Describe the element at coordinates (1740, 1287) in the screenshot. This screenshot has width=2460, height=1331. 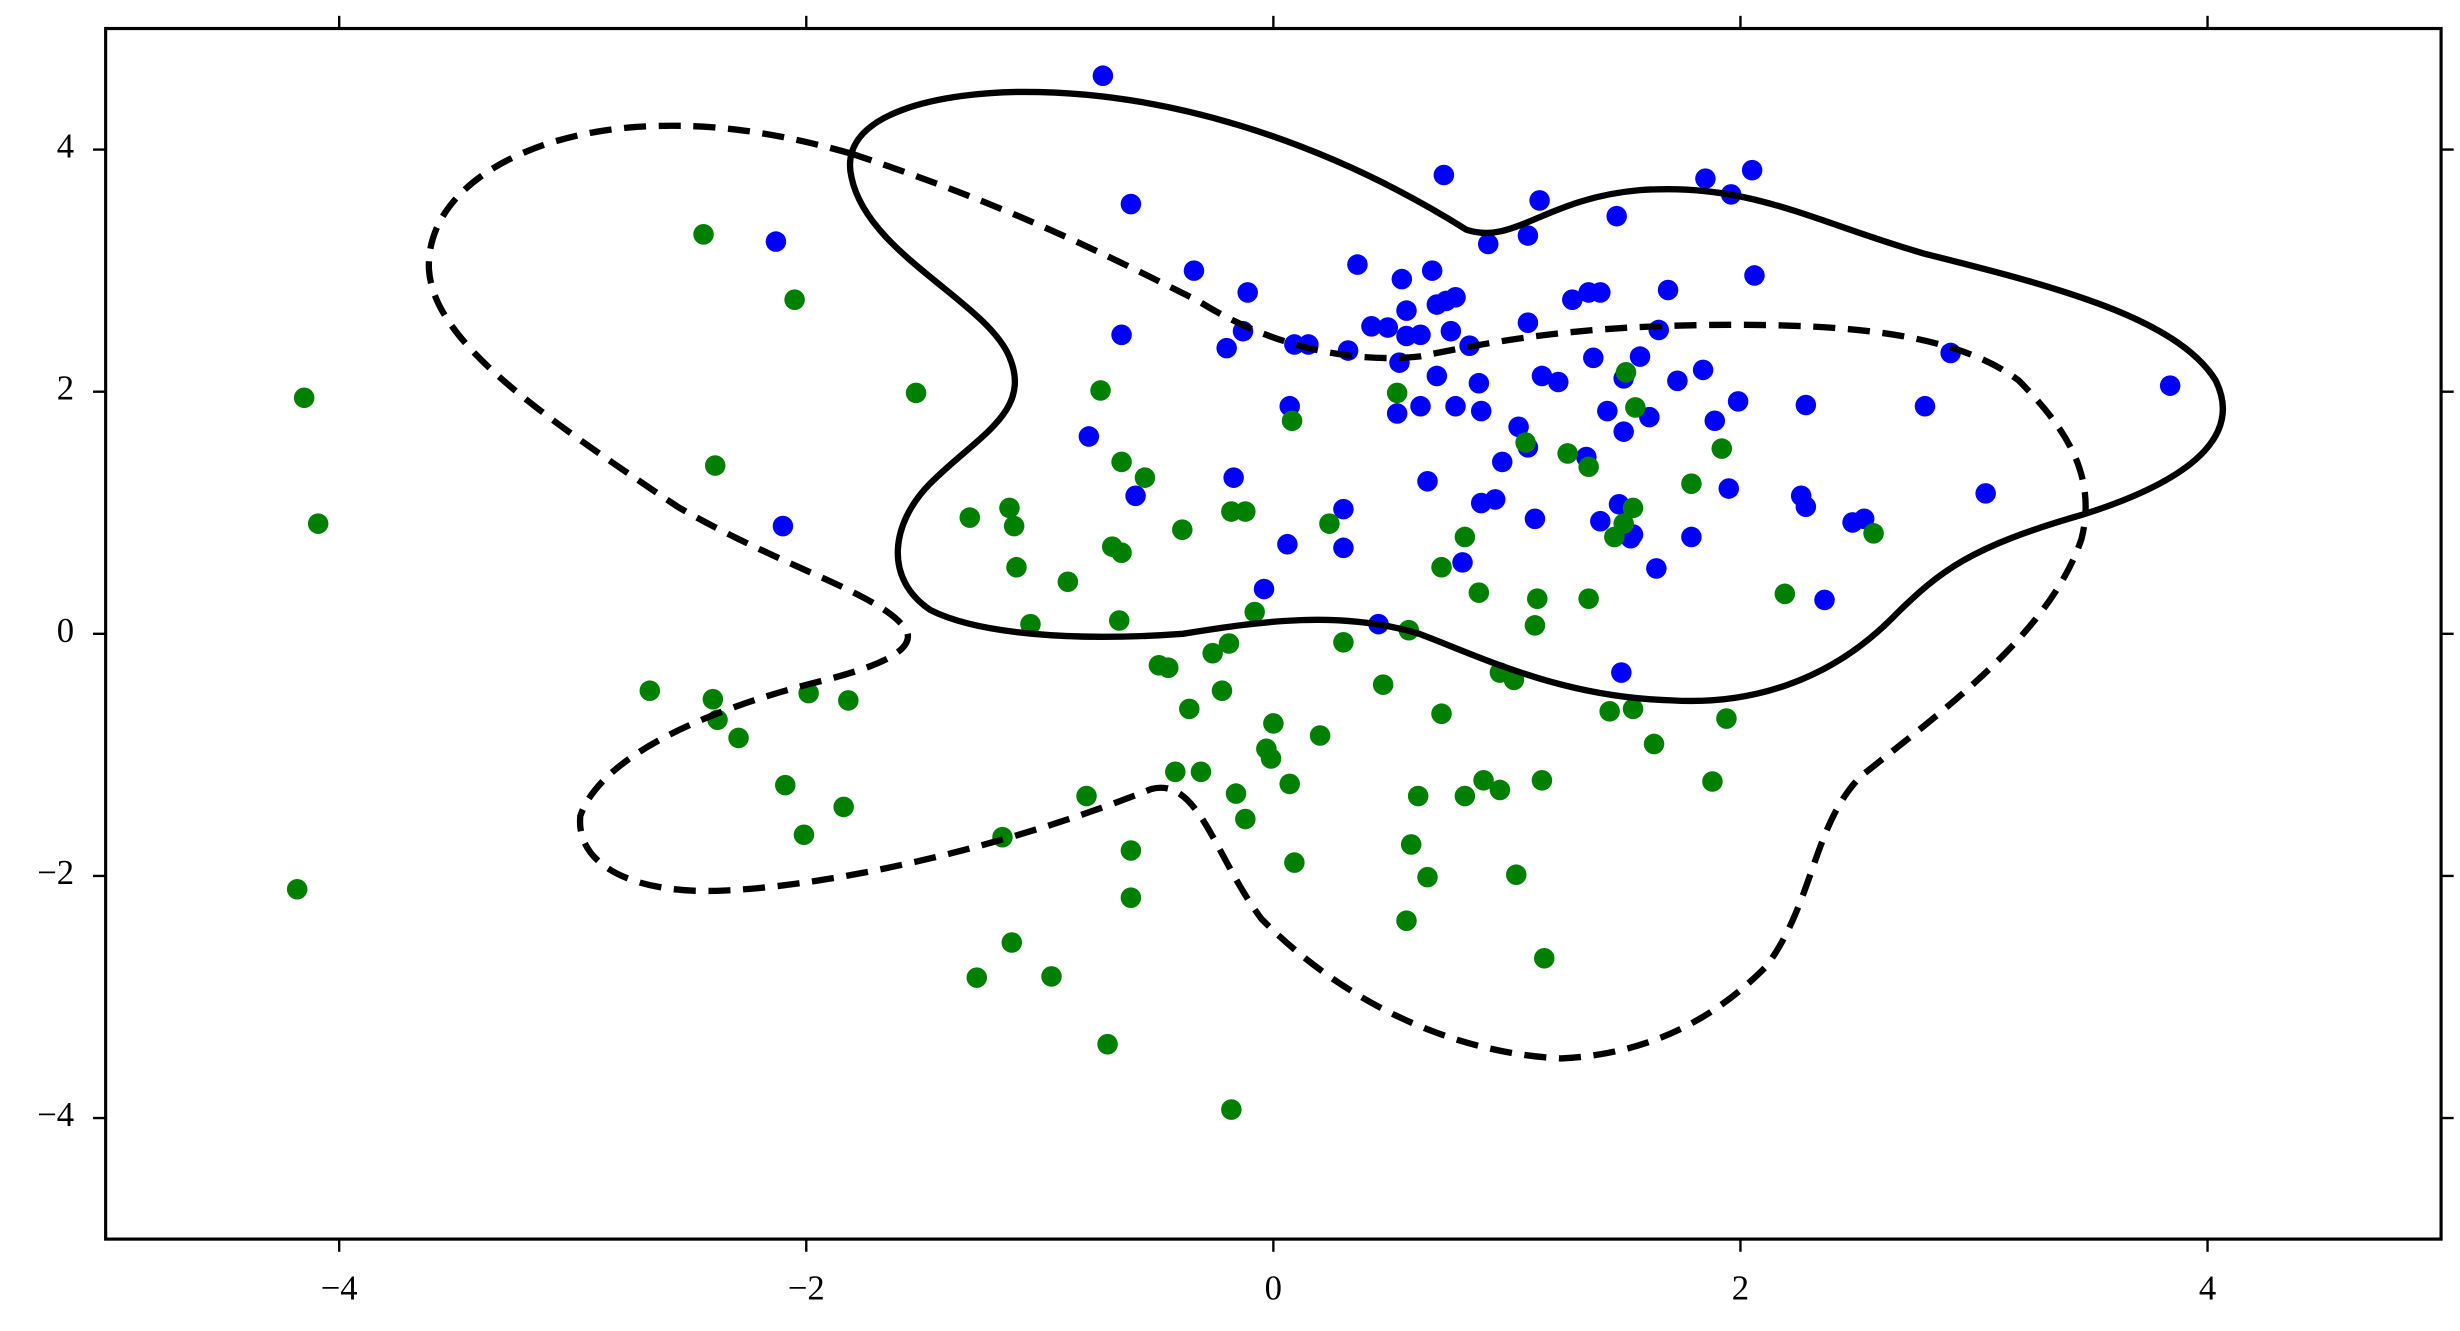
I see `x-tick-label: 2` at that location.